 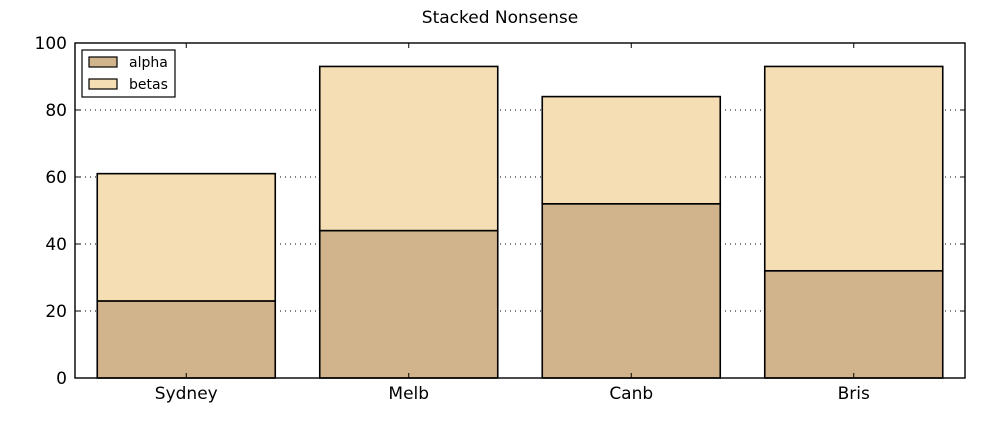 What do you see at coordinates (128, 73) in the screenshot?
I see `legend: alpha betas` at bounding box center [128, 73].